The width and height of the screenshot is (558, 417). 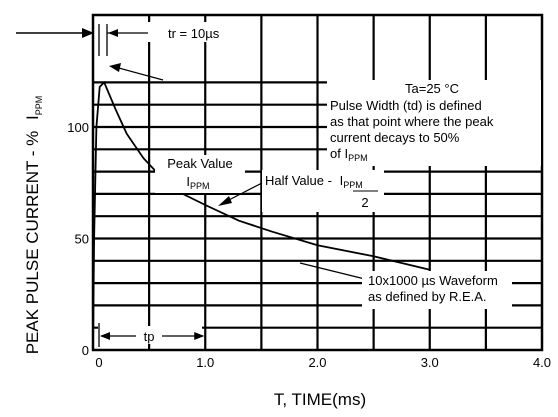 What do you see at coordinates (188, 181) in the screenshot?
I see `peak-i: I` at bounding box center [188, 181].